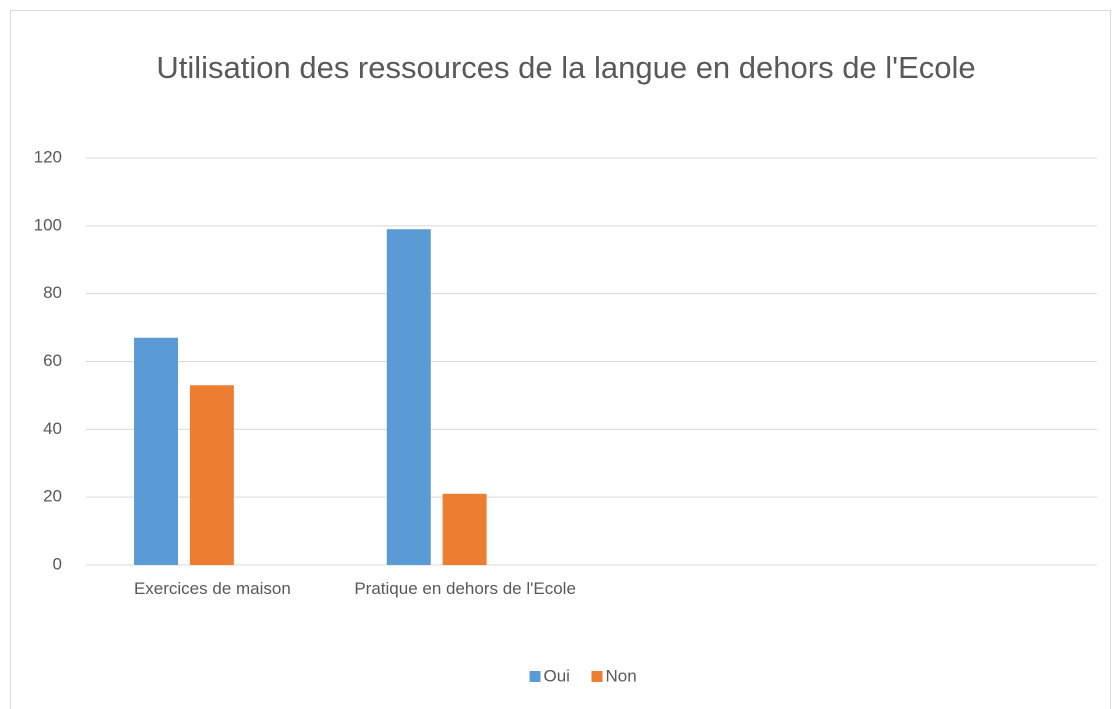  I want to click on y-tick-label: 80, so click(52, 292).